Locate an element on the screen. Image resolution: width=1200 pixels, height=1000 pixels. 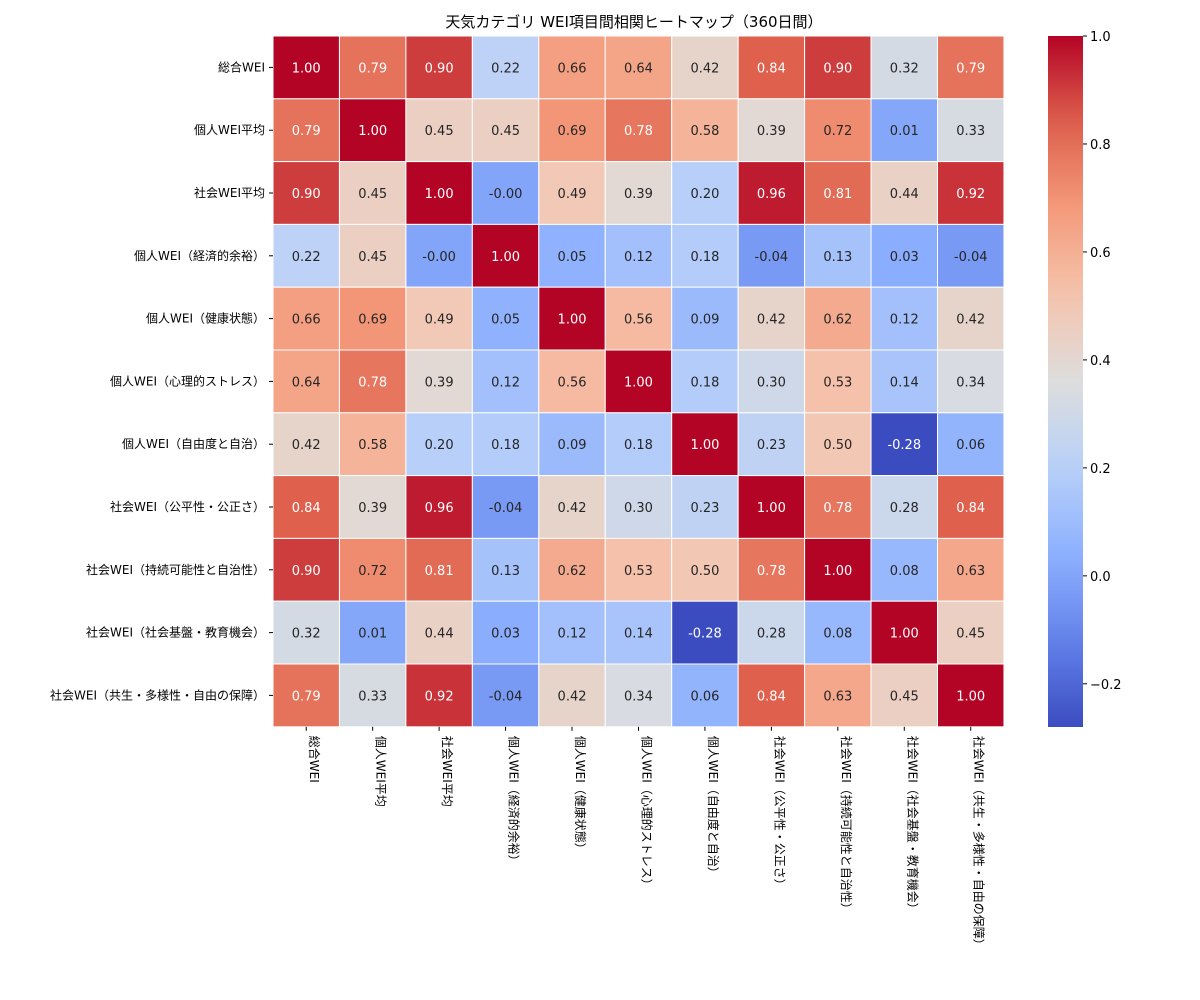
cell-value-label: 0.08 is located at coordinates (904, 571).